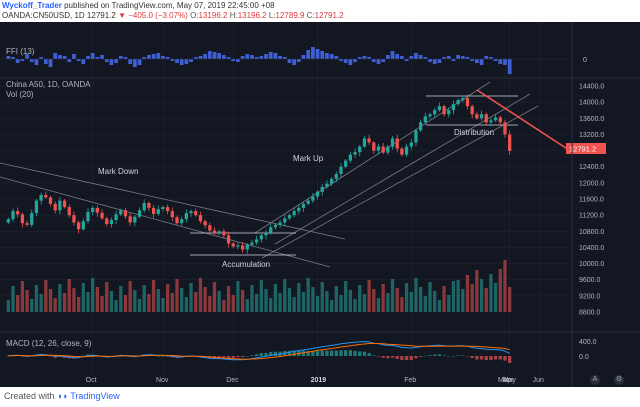  What do you see at coordinates (165, 222) in the screenshot?
I see `downtrend-line` at bounding box center [165, 222].